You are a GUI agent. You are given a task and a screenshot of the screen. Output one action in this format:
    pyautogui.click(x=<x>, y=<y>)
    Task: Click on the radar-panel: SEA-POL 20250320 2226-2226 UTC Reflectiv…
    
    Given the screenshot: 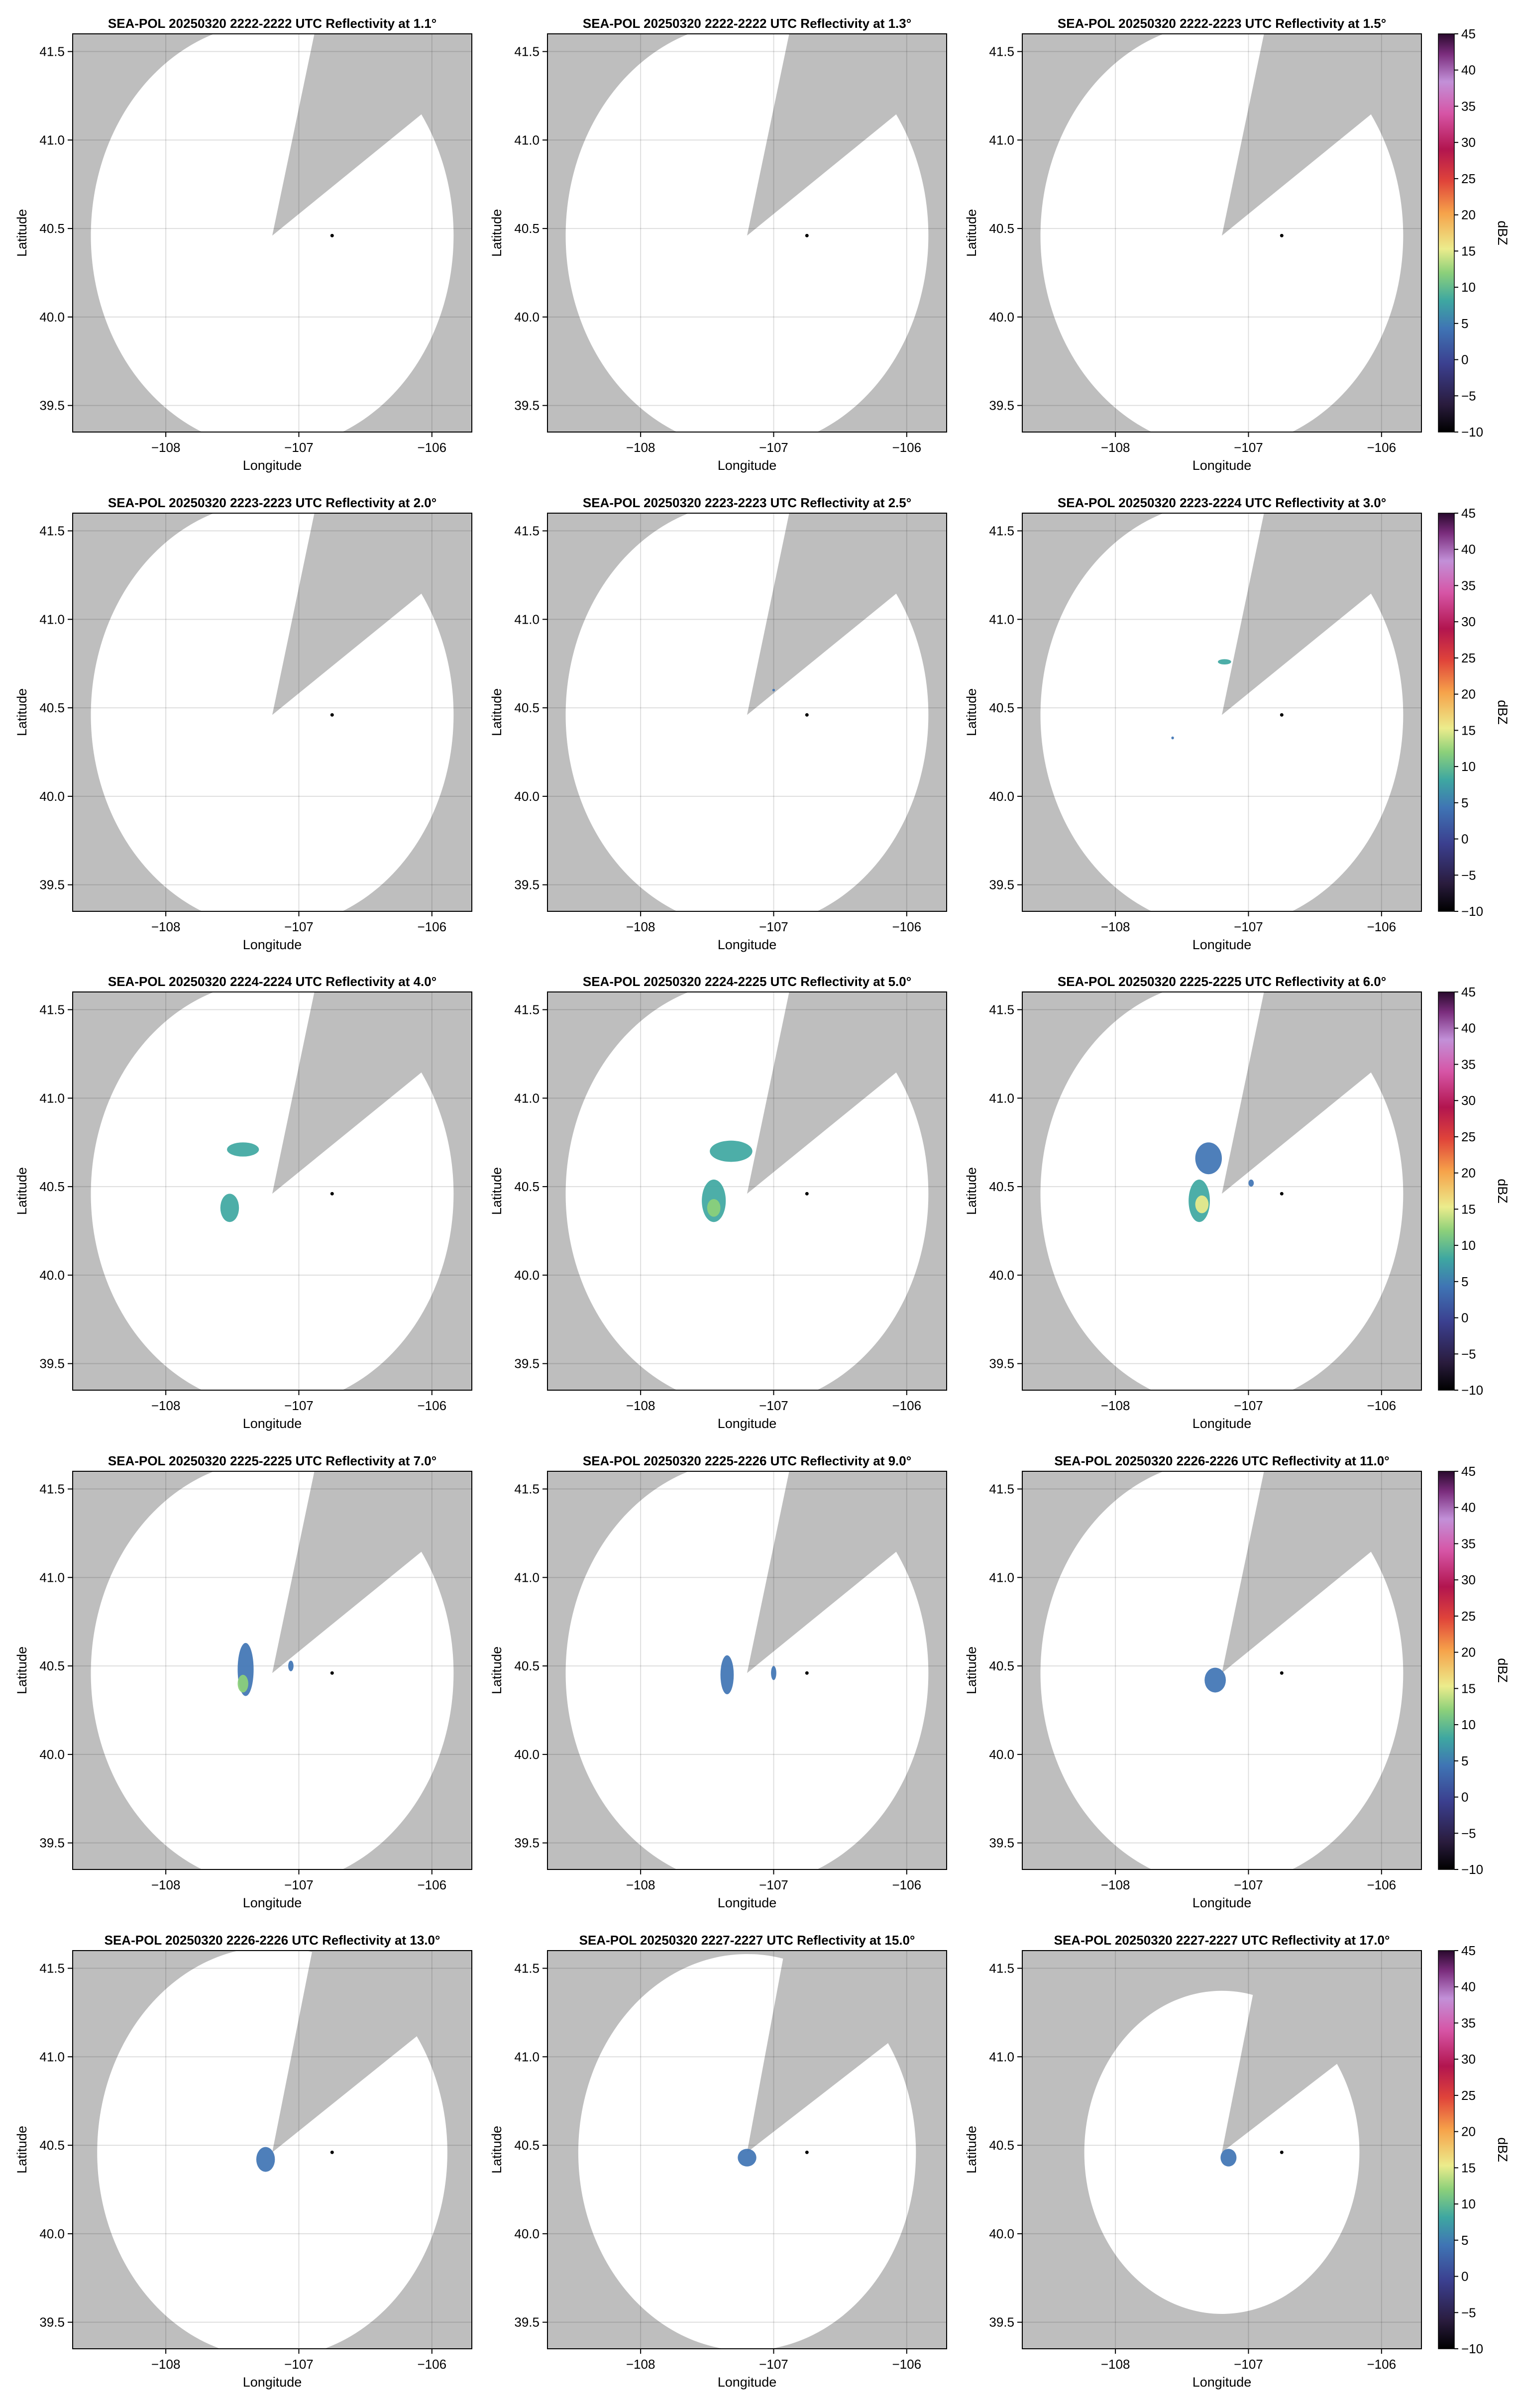 What is the action you would take?
    pyautogui.click(x=1193, y=1681)
    